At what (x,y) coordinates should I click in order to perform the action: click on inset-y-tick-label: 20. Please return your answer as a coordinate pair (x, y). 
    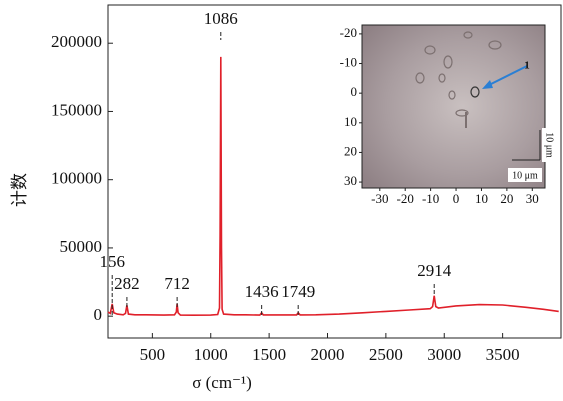
    Looking at the image, I should click on (350, 150).